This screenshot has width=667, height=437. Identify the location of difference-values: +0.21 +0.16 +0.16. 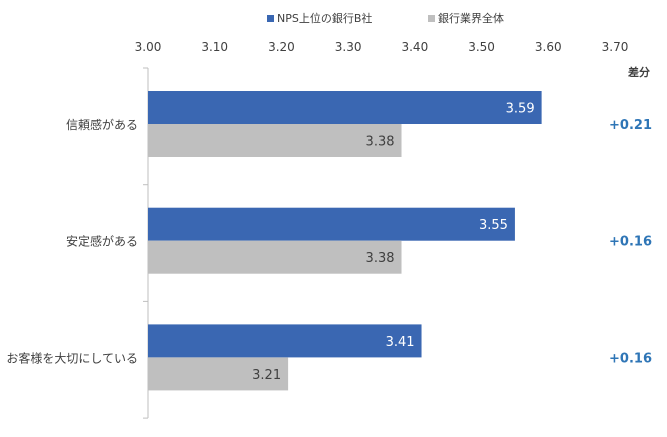
(630, 242).